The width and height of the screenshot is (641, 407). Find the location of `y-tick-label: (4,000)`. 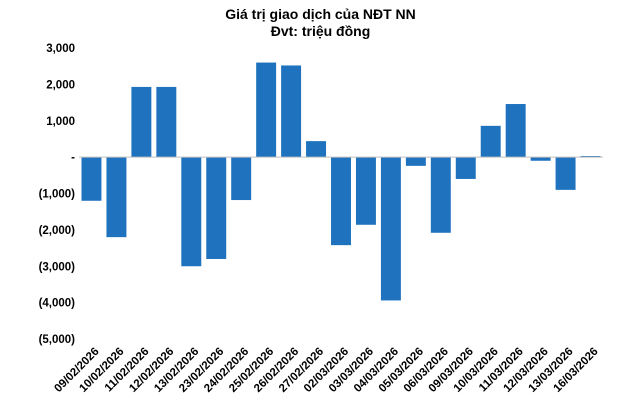

y-tick-label: (4,000) is located at coordinates (57, 304).